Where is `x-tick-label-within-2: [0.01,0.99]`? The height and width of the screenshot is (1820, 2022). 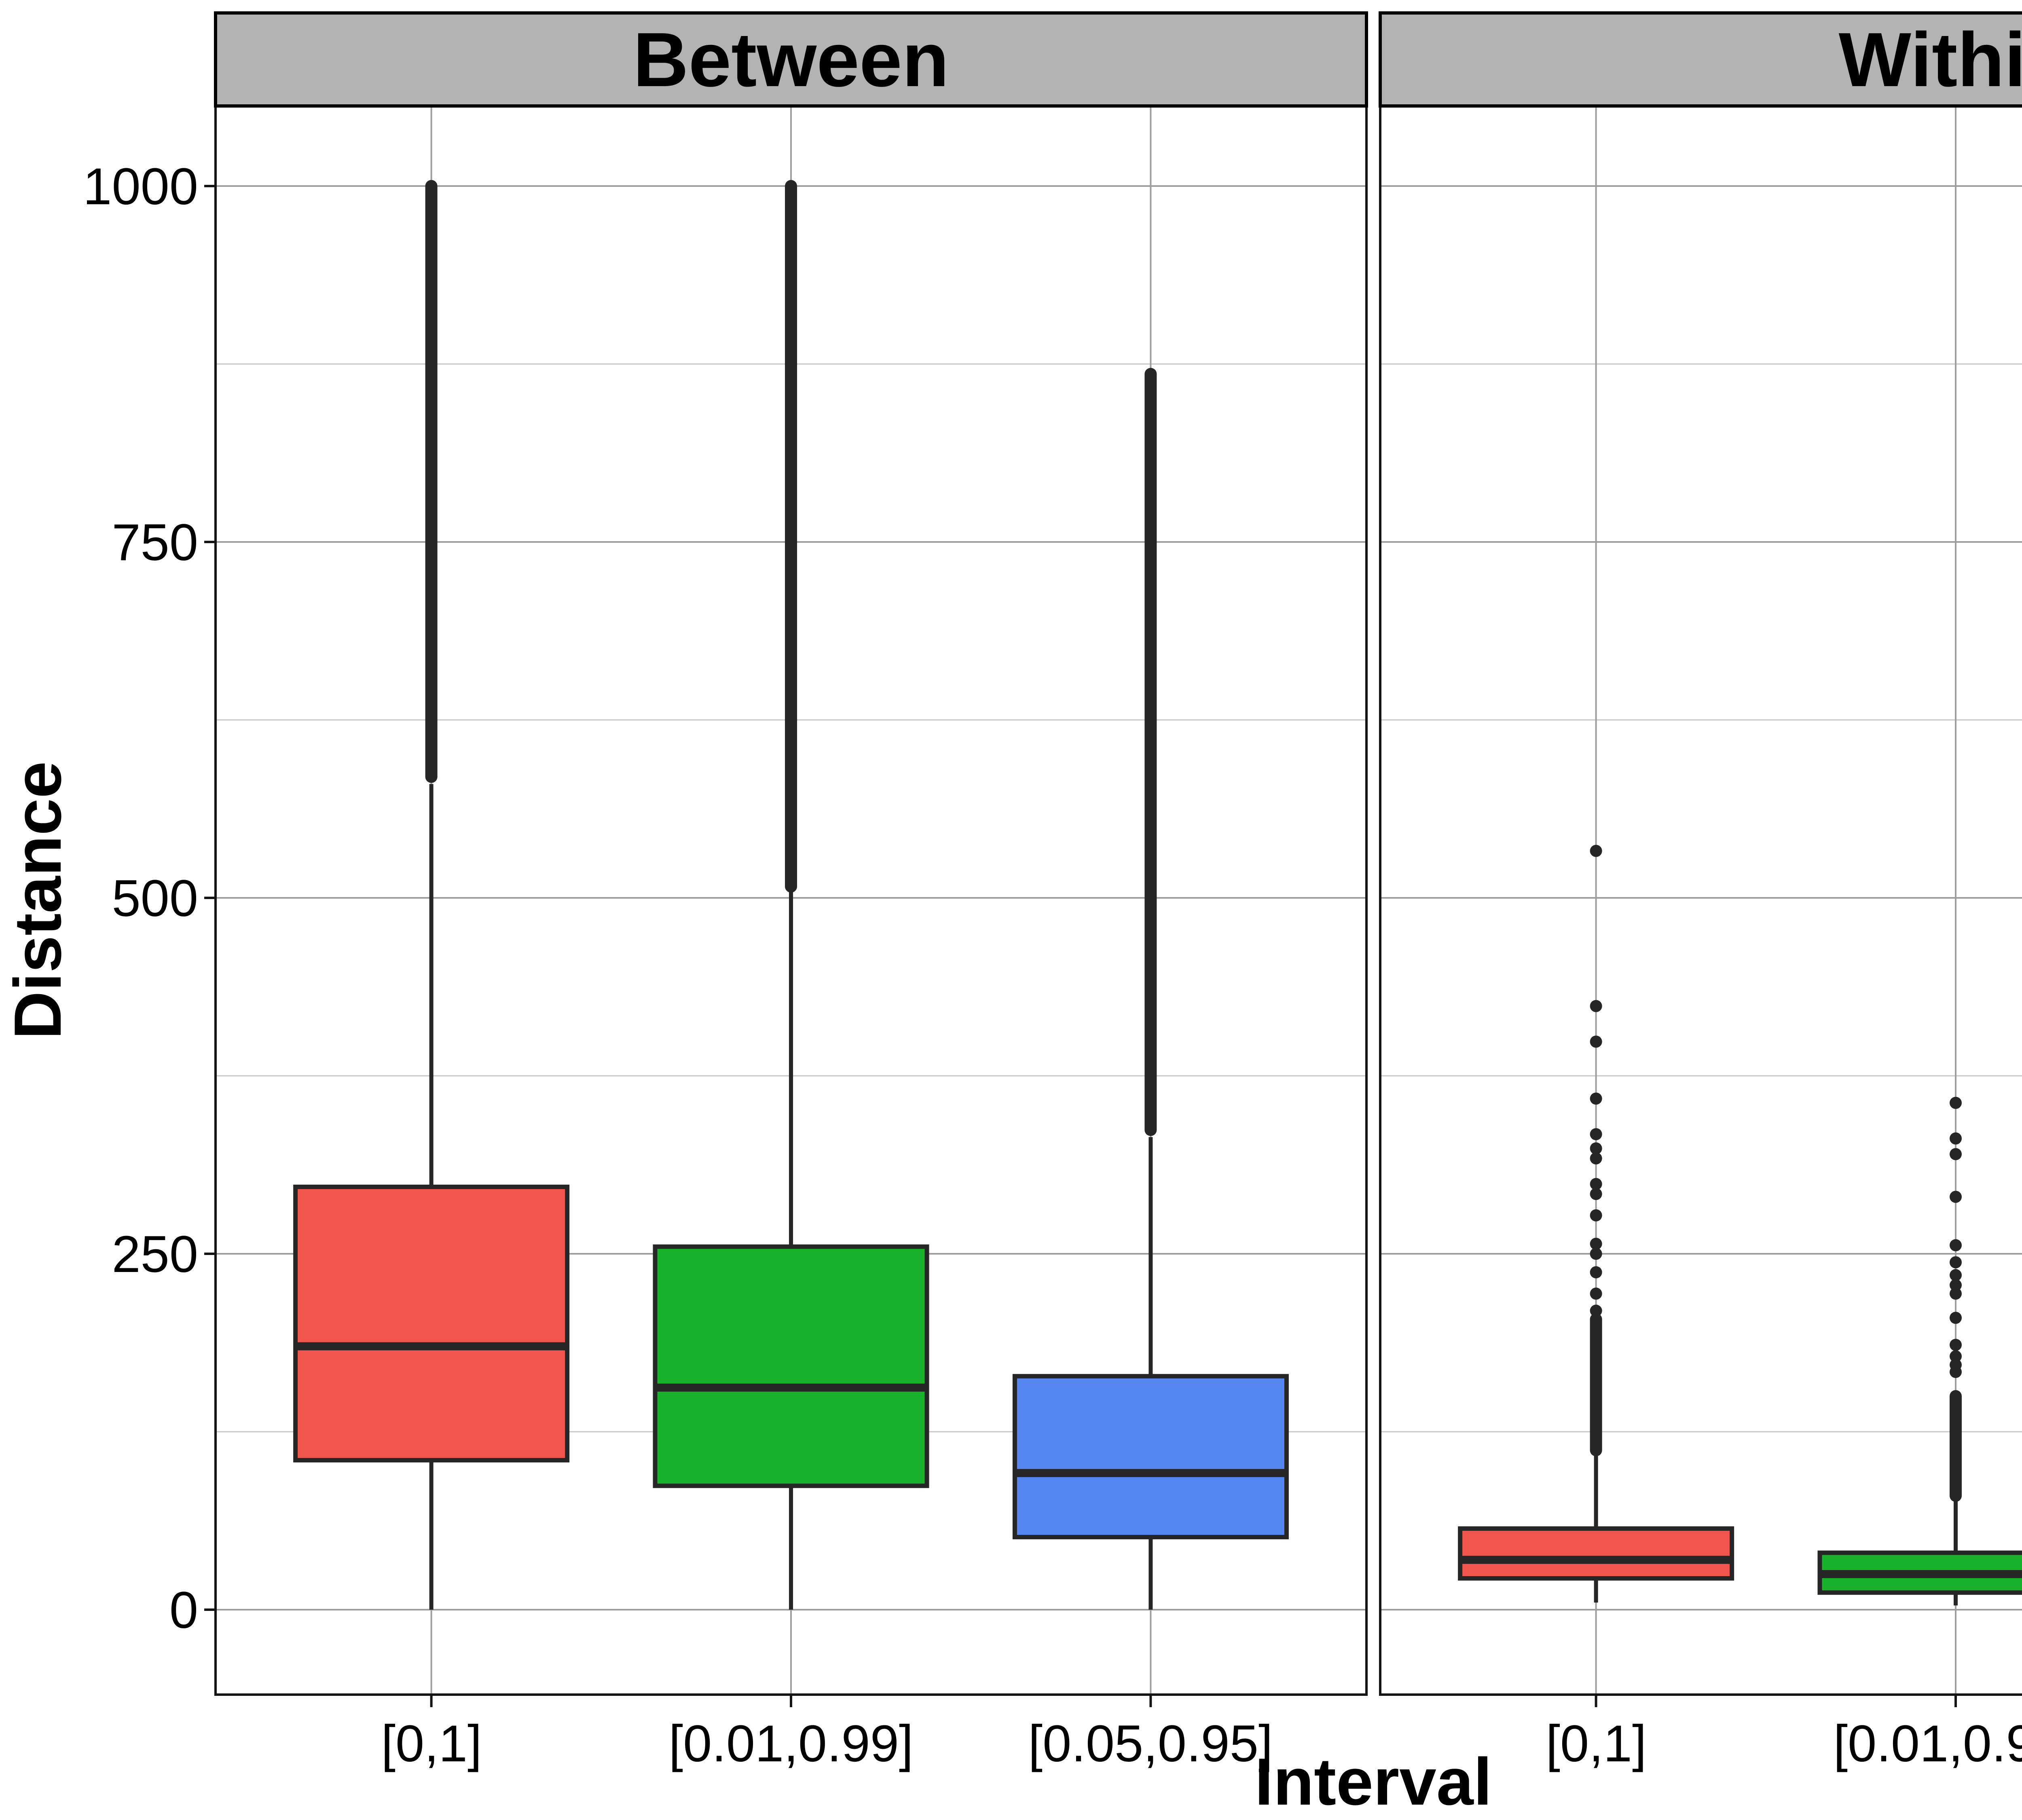 x-tick-label-within-2: [0.01,0.99] is located at coordinates (1928, 1744).